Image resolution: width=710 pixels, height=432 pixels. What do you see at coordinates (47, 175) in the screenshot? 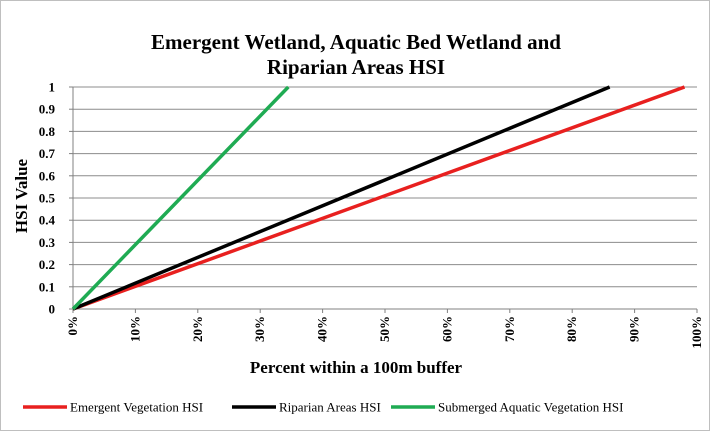
I see `y-tick-label: 0.6` at bounding box center [47, 175].